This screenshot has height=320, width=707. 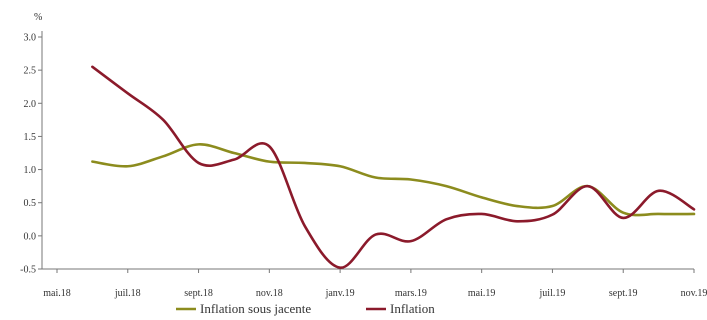 I want to click on y-tick-label: -0.5, so click(x=28, y=270).